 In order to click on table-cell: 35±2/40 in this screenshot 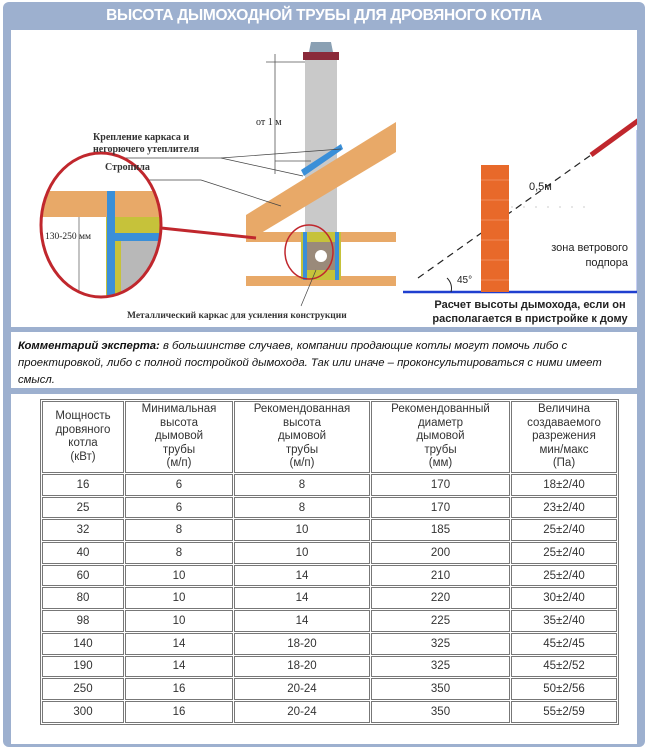, I will do `click(564, 621)`.